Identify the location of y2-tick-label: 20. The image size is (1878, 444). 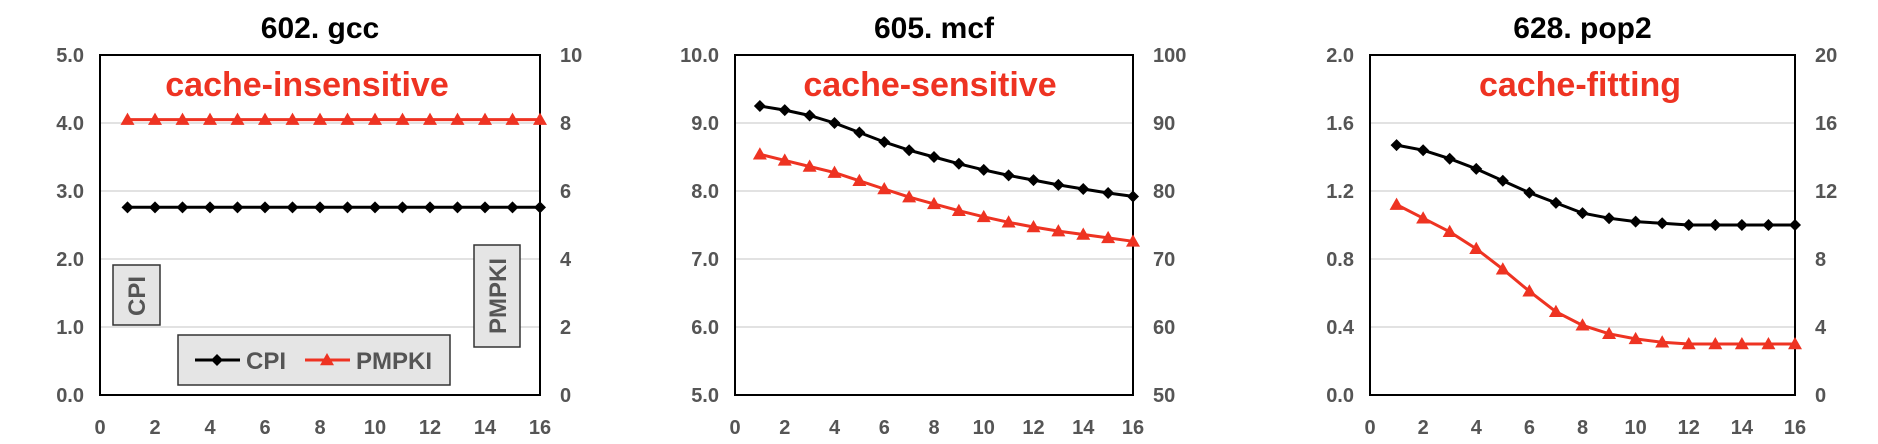
(1826, 56).